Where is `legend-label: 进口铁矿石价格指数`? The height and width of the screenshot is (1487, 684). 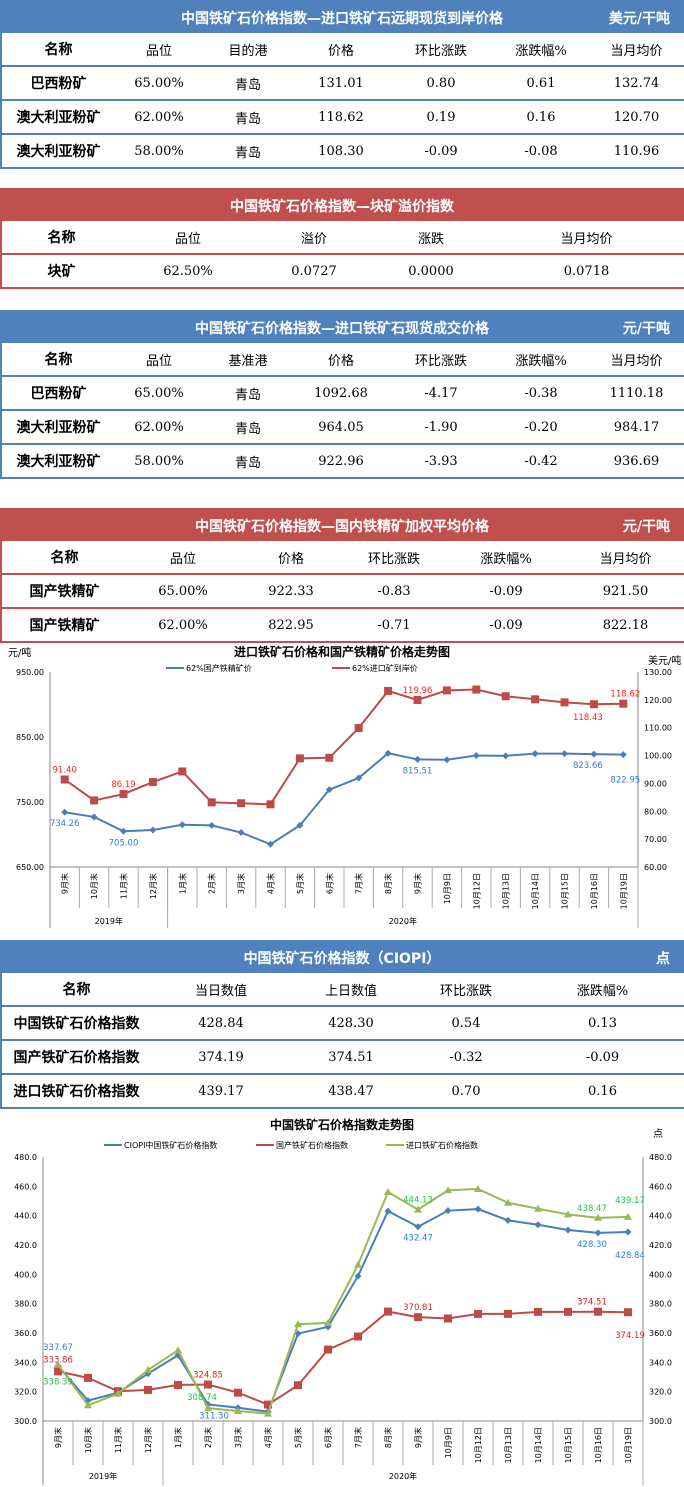
legend-label: 进口铁矿石价格指数 is located at coordinates (442, 1145).